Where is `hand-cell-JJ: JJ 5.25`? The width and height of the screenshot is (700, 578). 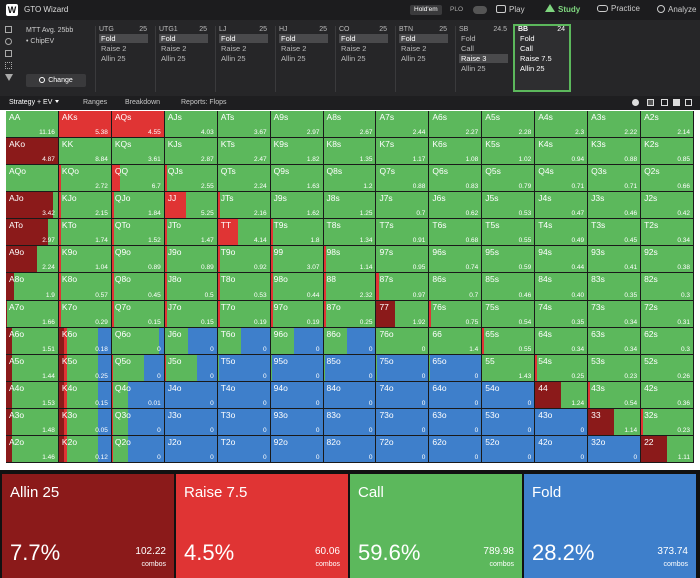 hand-cell-JJ: JJ 5.25 is located at coordinates (191, 206).